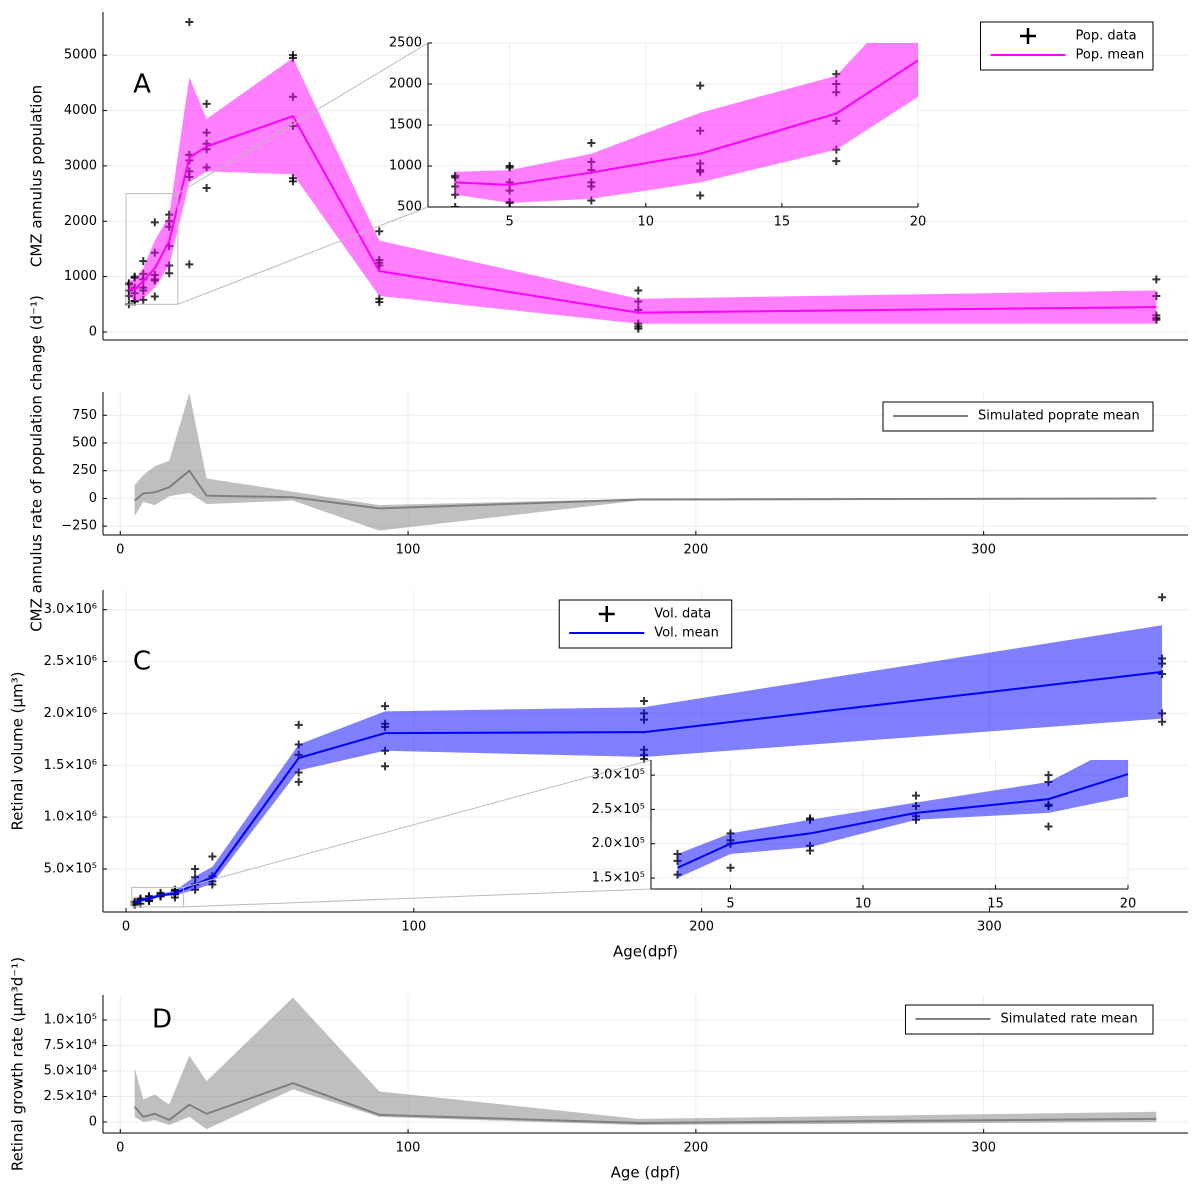  I want to click on panel-label: C, so click(142, 662).